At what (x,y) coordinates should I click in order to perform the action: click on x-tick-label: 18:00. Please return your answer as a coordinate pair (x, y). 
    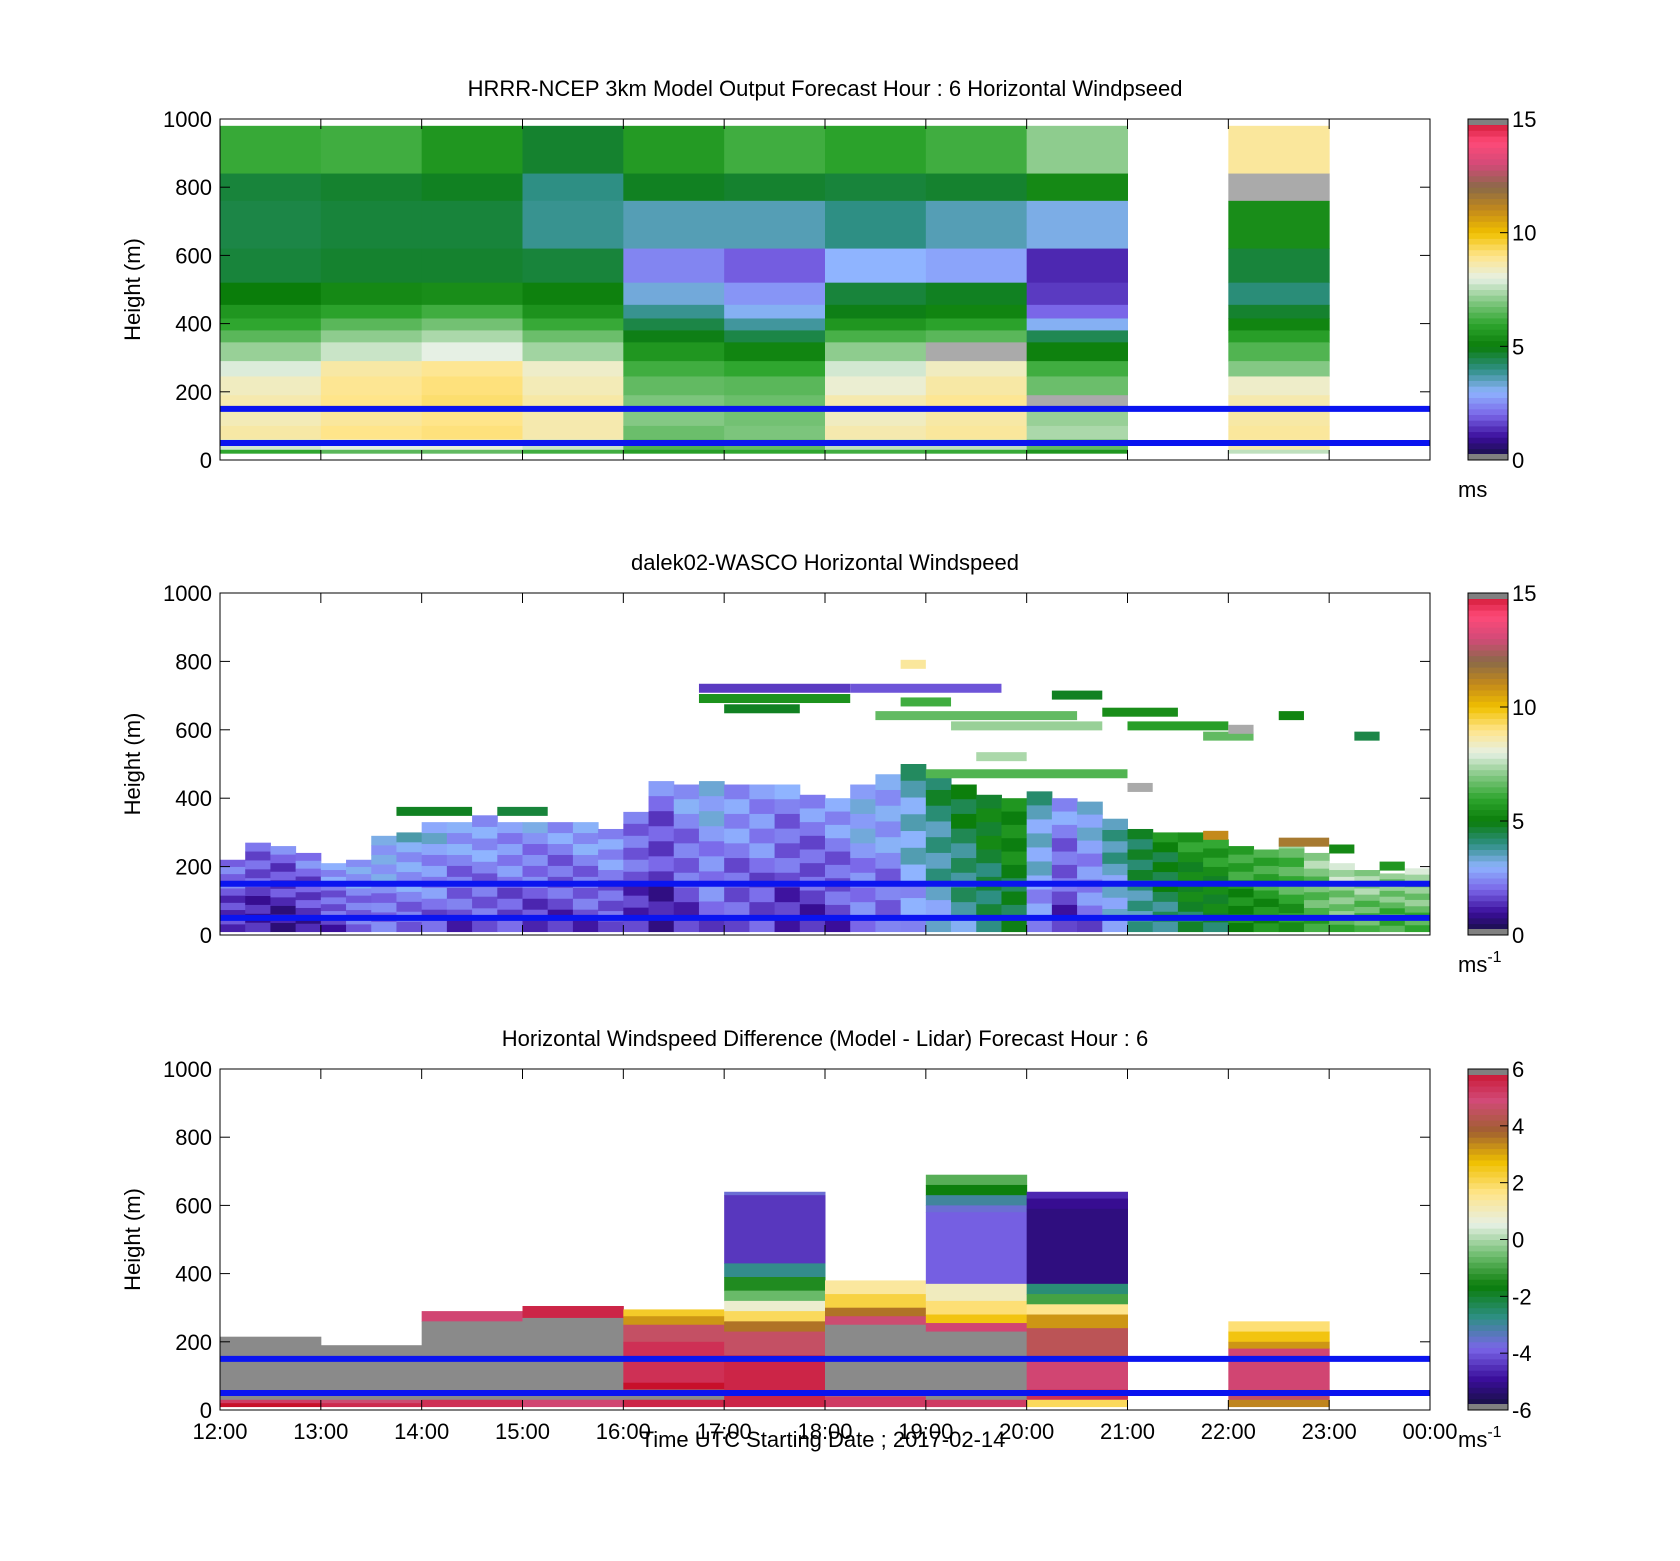
    Looking at the image, I should click on (824, 1431).